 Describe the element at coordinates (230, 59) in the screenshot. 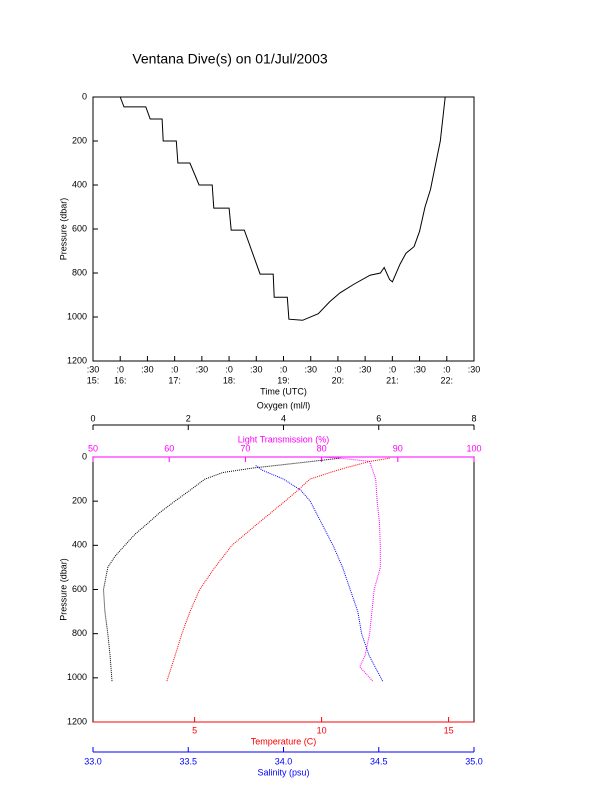

I see `chart-title: Ventana Dive(s) on 01/Jul/2003` at that location.